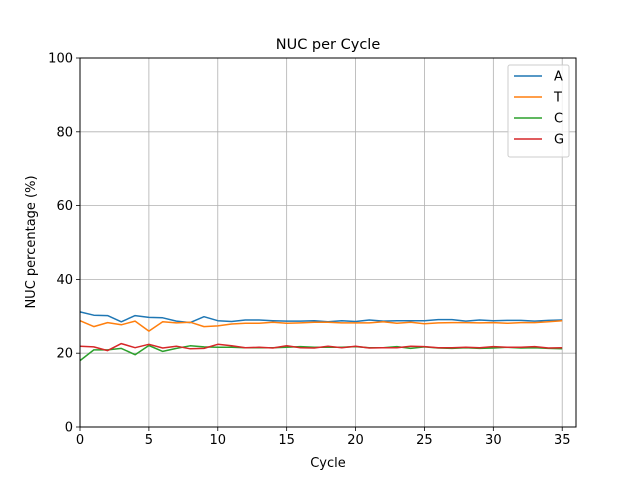 The height and width of the screenshot is (484, 640). What do you see at coordinates (328, 45) in the screenshot?
I see `chart-title: NUC per Cycle` at bounding box center [328, 45].